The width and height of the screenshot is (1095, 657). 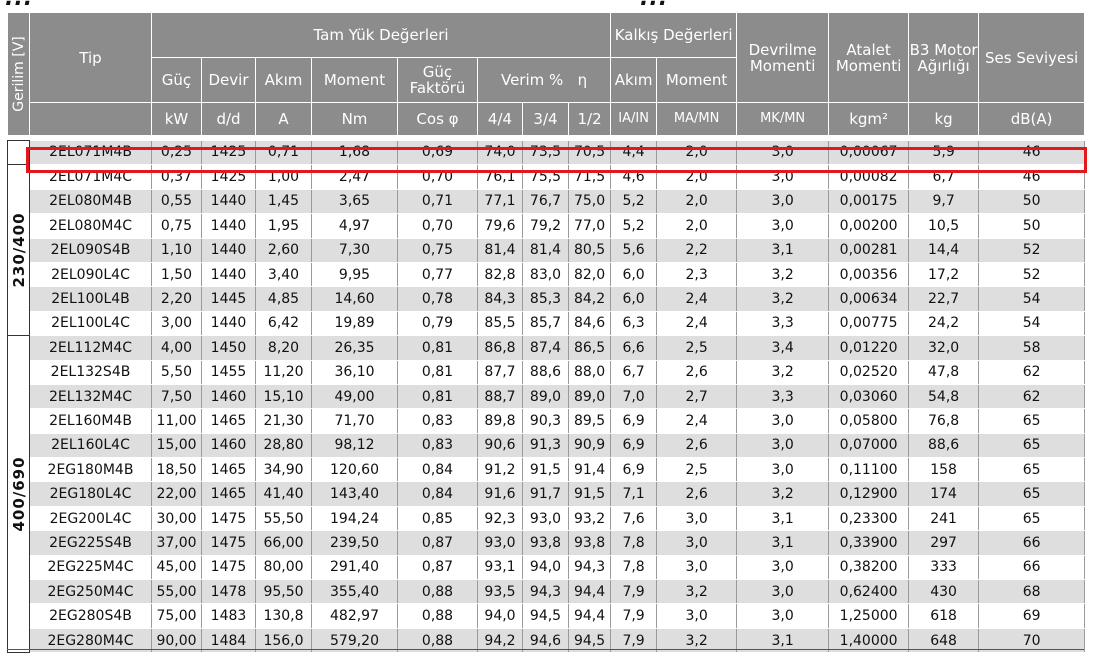 I want to click on table-cell: 84,2, so click(x=589, y=299).